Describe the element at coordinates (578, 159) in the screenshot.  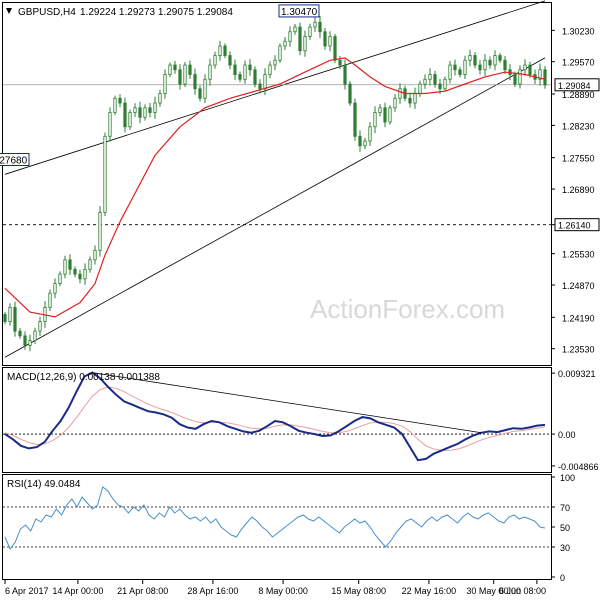
I see `price-ytick-label: 1.27550` at that location.